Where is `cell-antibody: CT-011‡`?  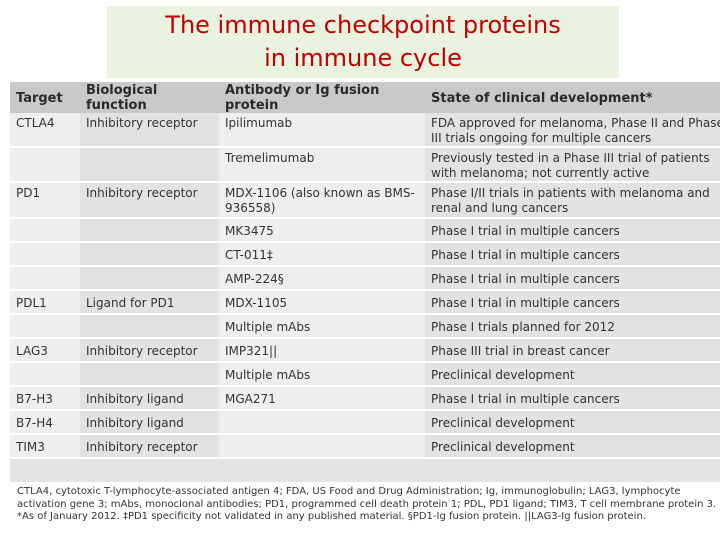 cell-antibody: CT-011‡ is located at coordinates (322, 254).